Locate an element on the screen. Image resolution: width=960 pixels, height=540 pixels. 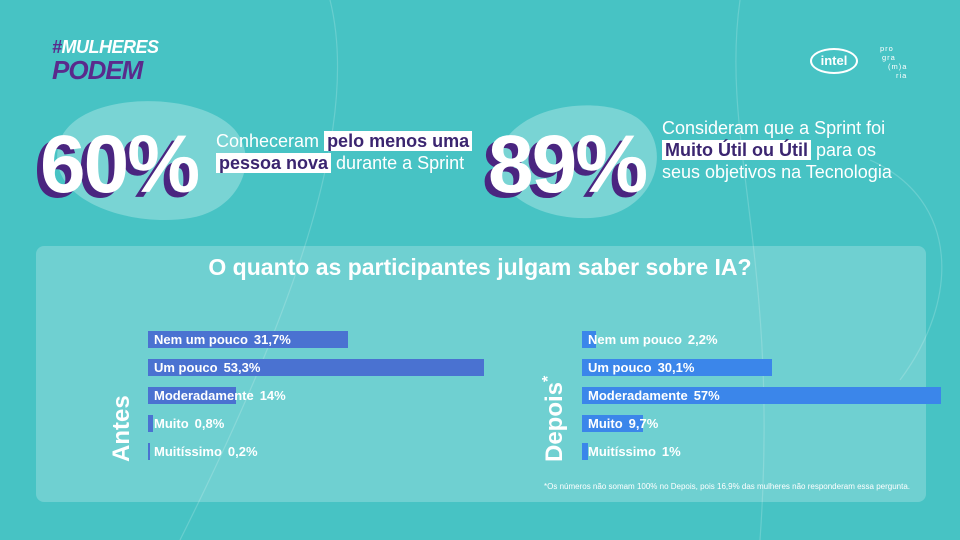
bar-value: 31,7% is located at coordinates (272, 339).